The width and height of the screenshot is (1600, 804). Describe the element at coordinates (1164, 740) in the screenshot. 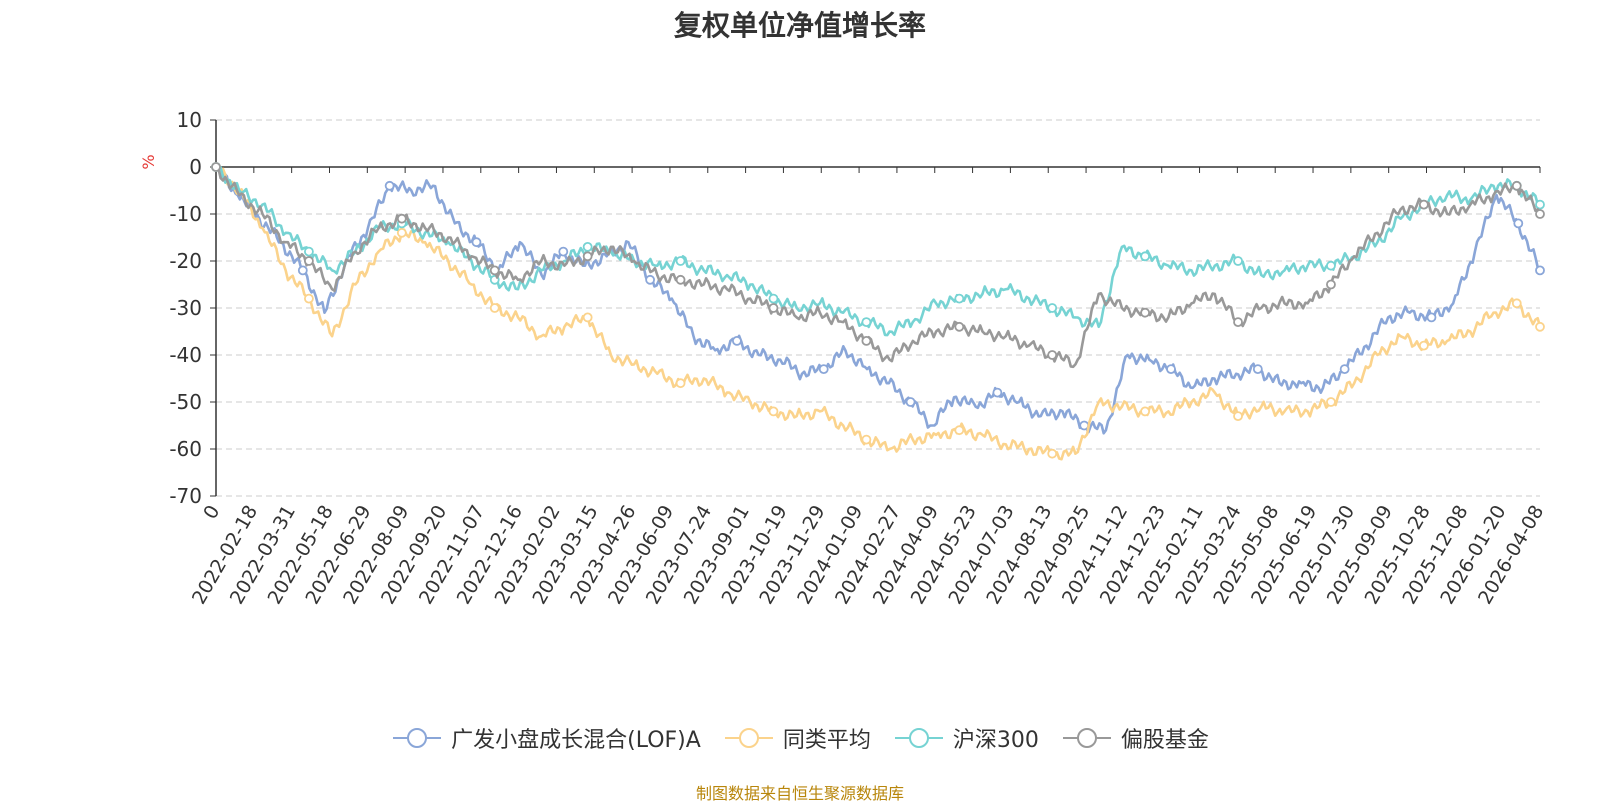

I see `legend-label: 偏股基金` at that location.